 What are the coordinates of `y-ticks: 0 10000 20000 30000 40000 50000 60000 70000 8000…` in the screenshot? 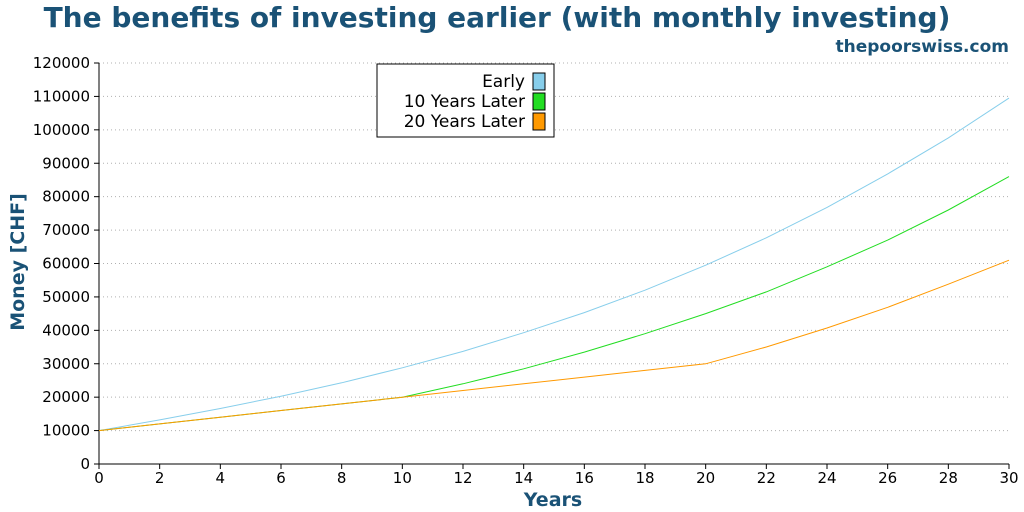 It's located at (66, 263).